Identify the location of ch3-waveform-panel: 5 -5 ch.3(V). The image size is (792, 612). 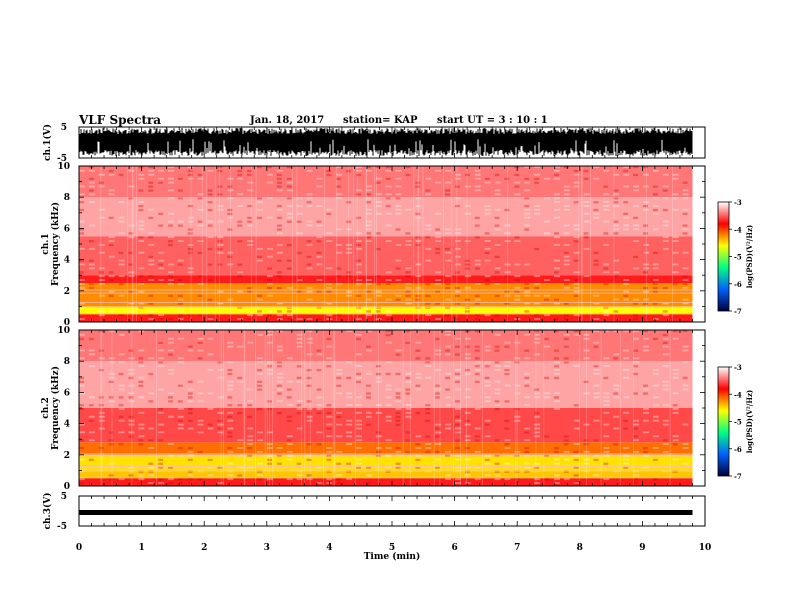
(374, 512).